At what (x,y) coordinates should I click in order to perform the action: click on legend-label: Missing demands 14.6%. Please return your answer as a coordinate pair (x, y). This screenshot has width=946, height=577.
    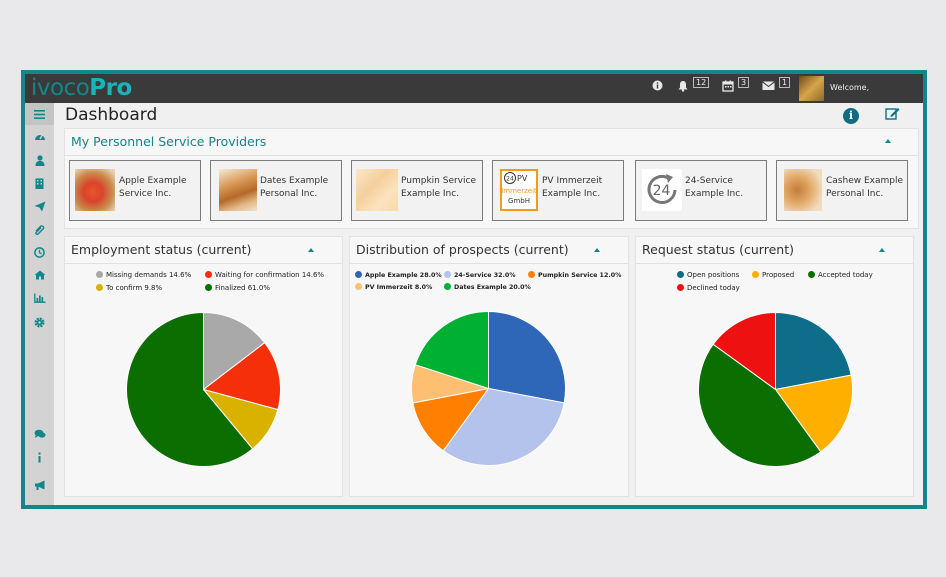
    Looking at the image, I should click on (149, 275).